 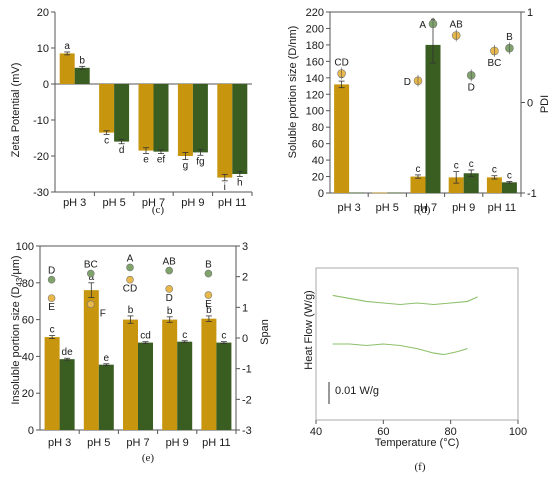 I want to click on panel-d-y2tick-label-2: -1, so click(x=532, y=194).